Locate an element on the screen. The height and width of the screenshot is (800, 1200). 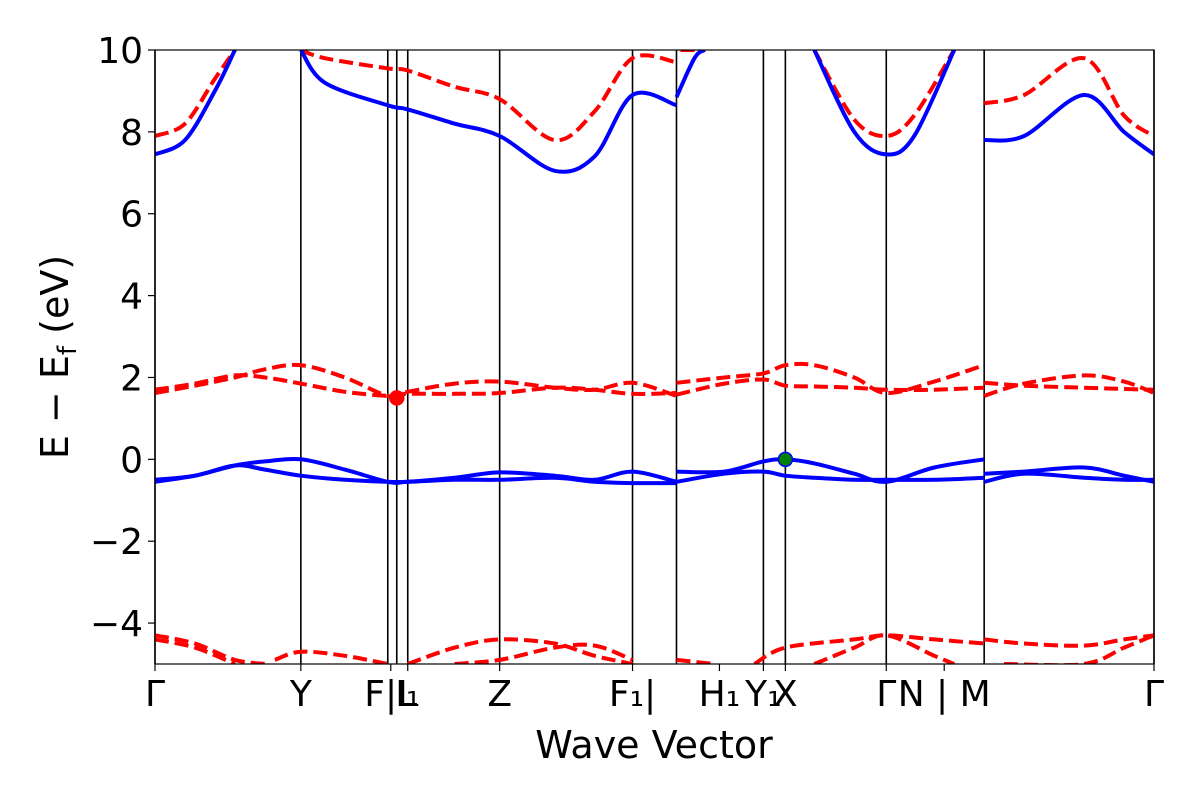
y-axis-title: E − Ef (eV) is located at coordinates (58, 357).